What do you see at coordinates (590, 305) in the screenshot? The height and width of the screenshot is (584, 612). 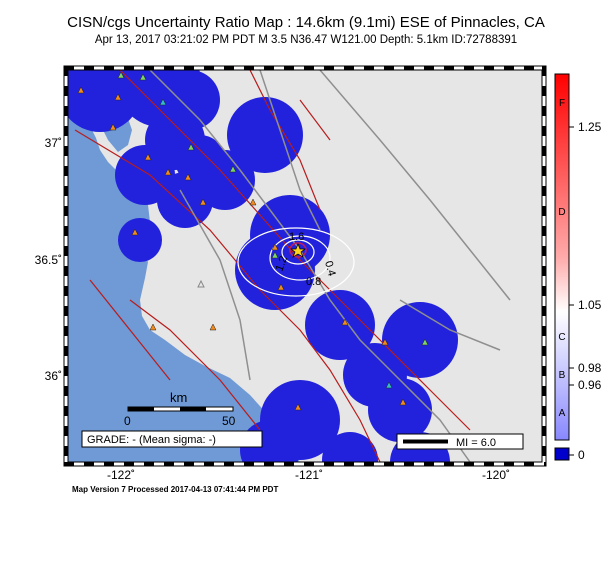 I see `colorbar-value: 1.05` at bounding box center [590, 305].